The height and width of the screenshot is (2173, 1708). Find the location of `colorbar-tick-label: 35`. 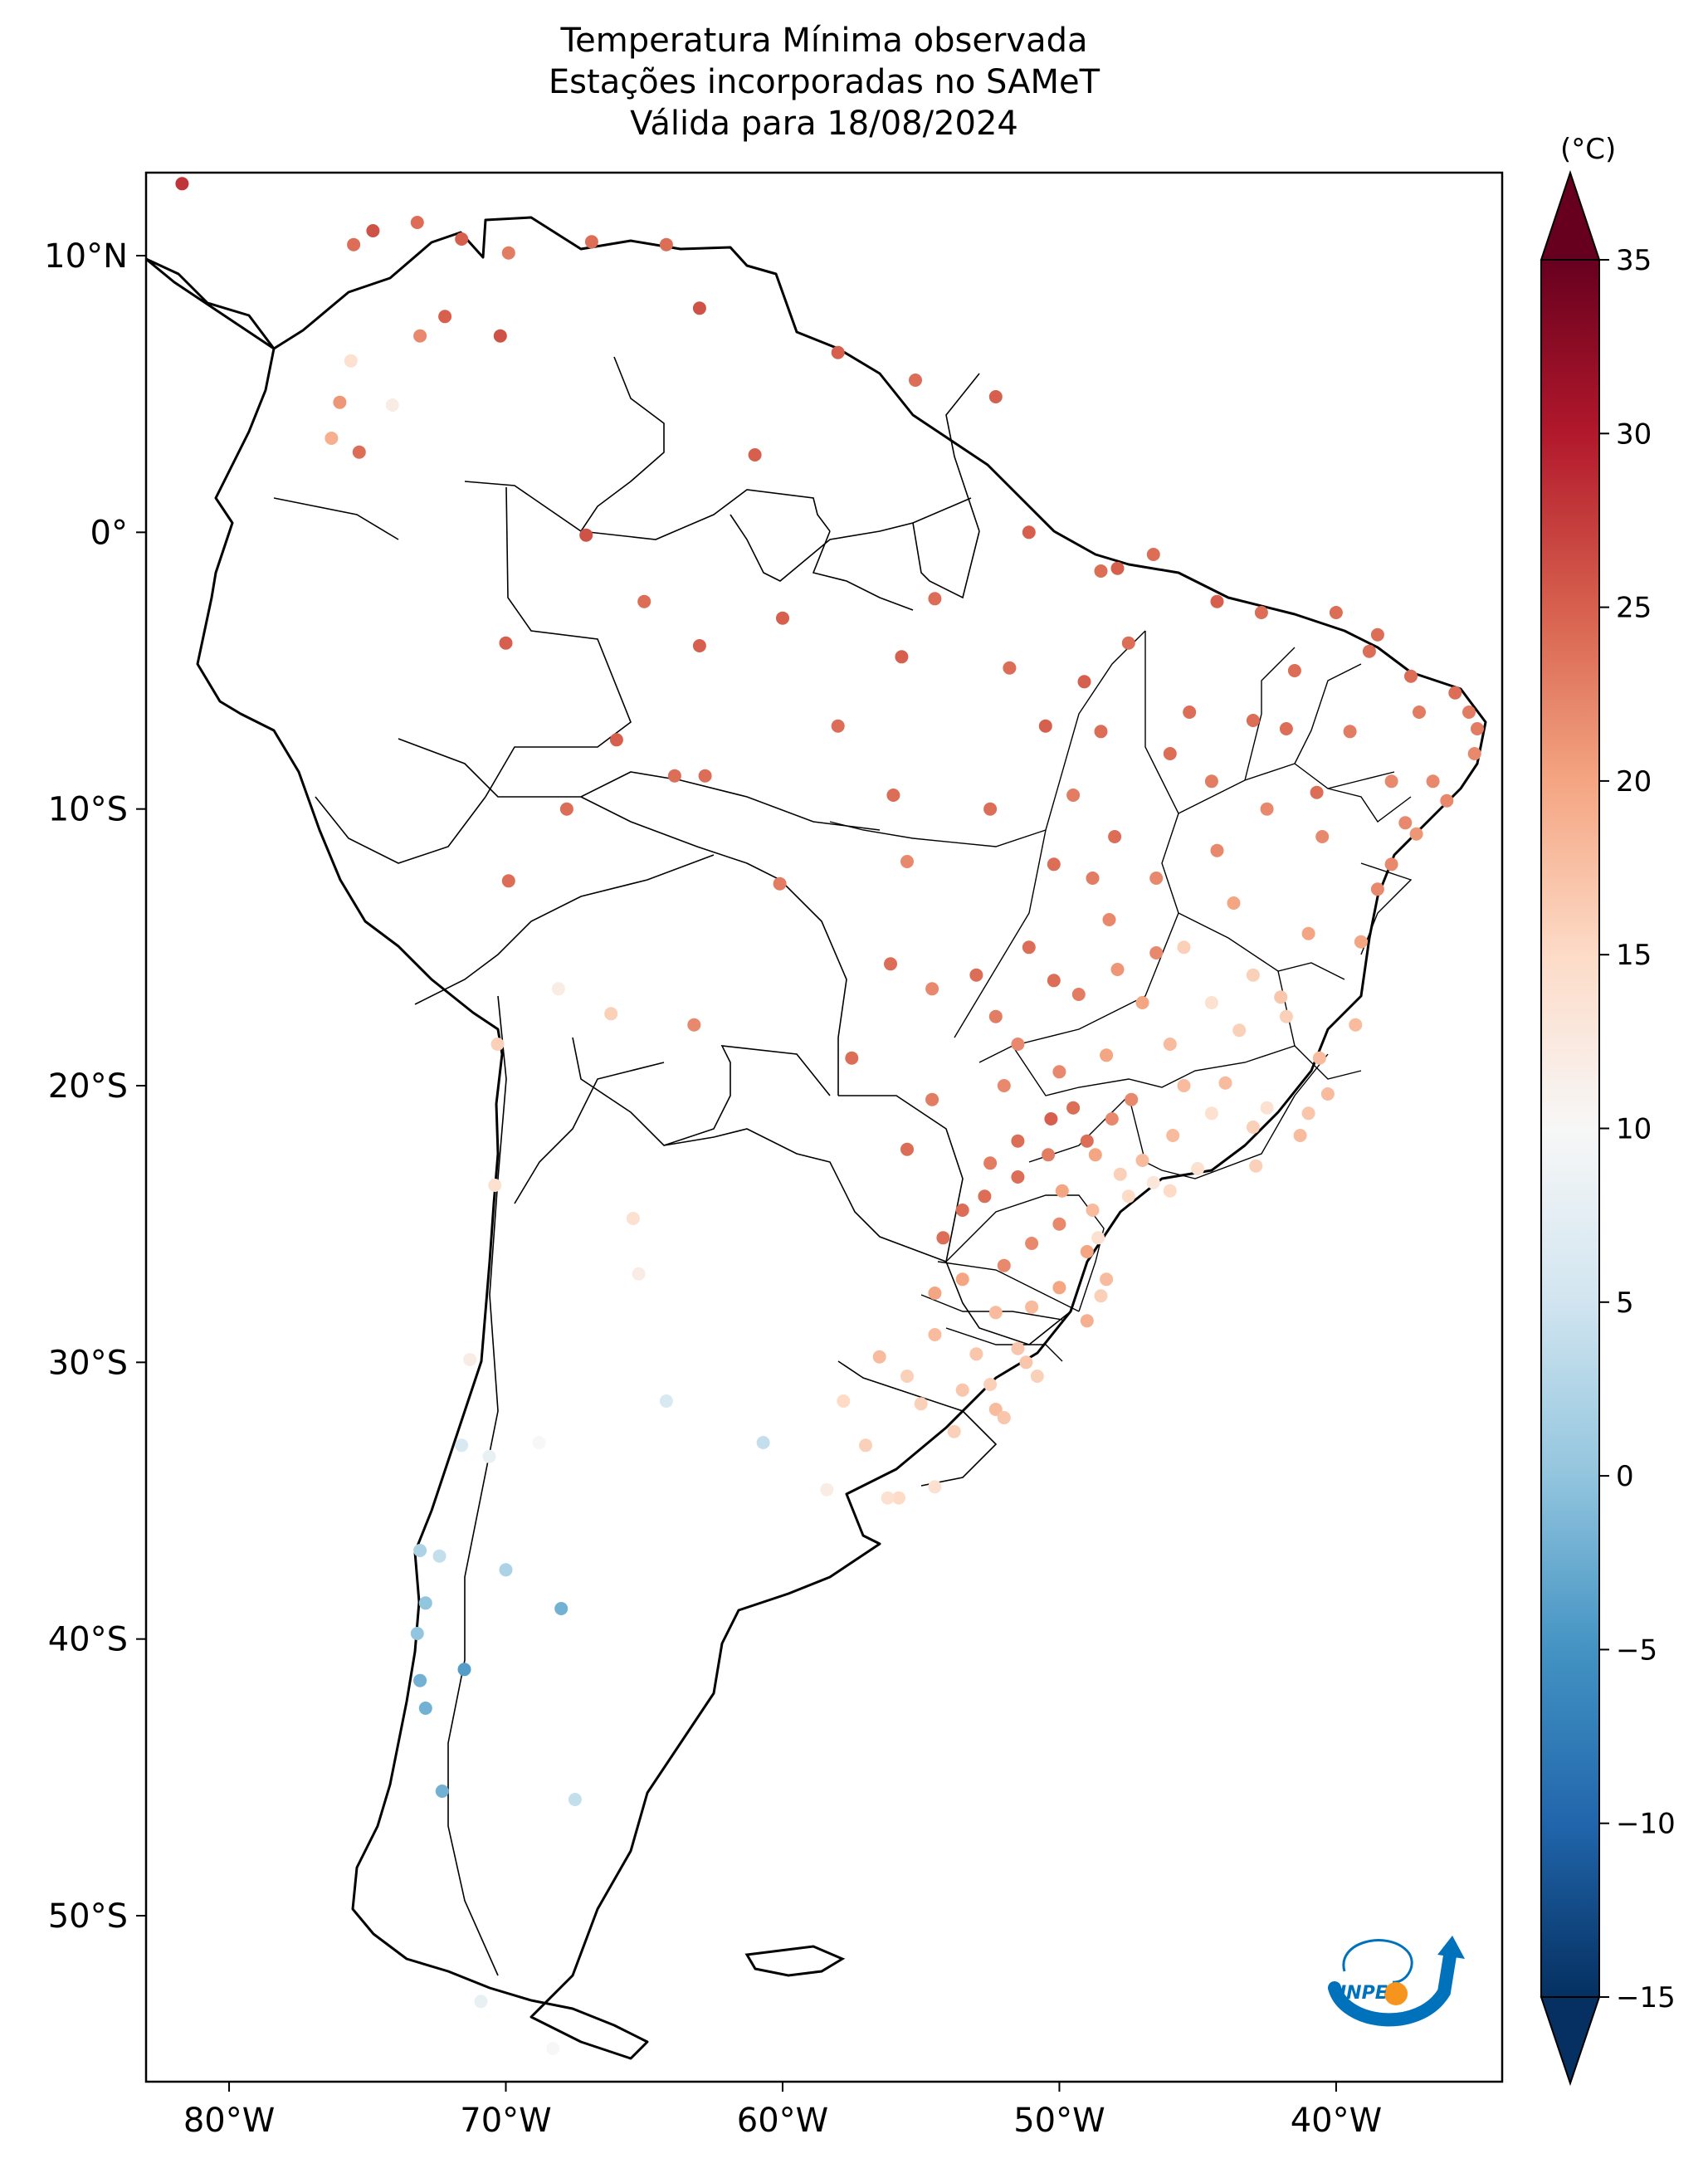

colorbar-tick-label: 35 is located at coordinates (1634, 260).